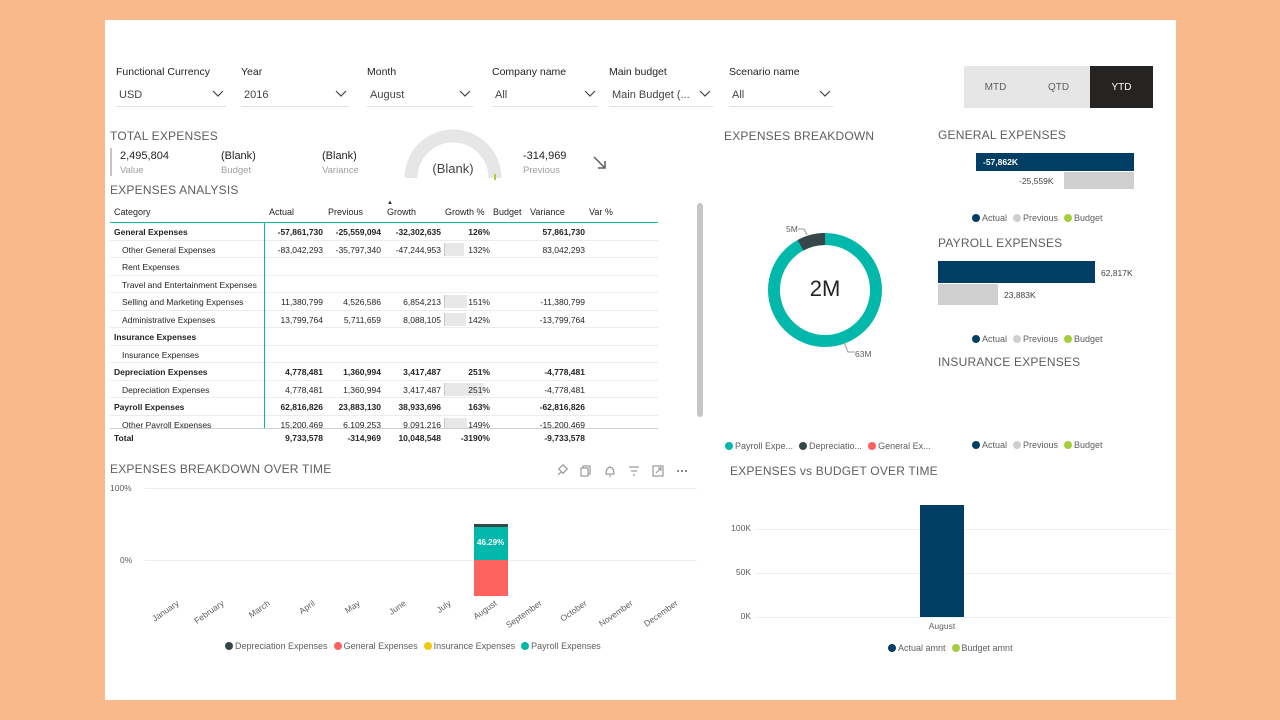  Describe the element at coordinates (586, 471) in the screenshot. I see `copy-icon` at that location.